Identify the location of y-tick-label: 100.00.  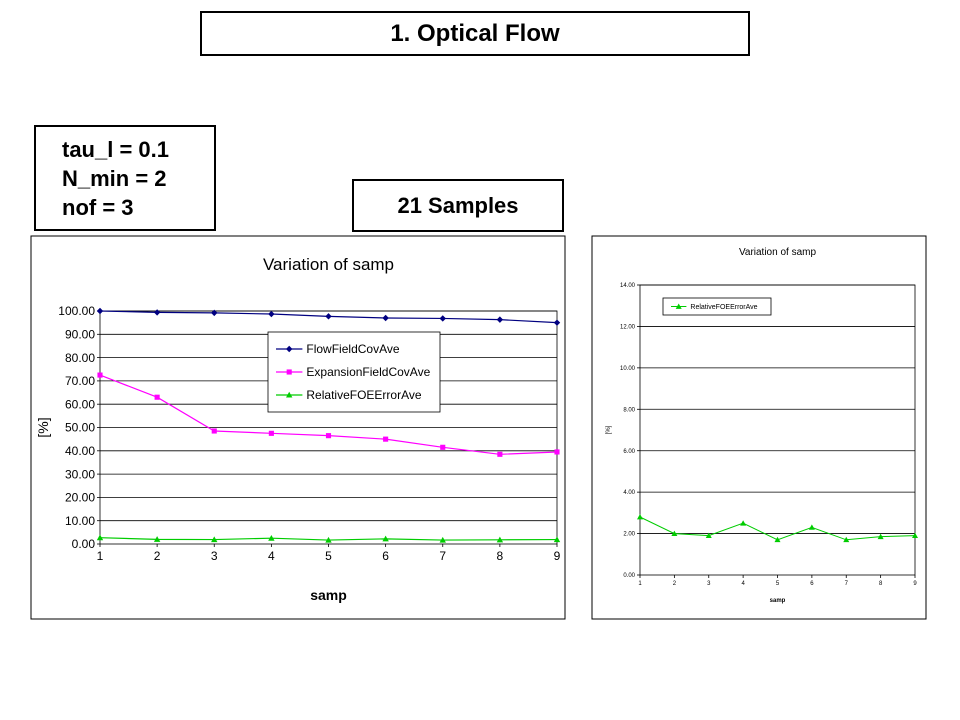
(76, 311).